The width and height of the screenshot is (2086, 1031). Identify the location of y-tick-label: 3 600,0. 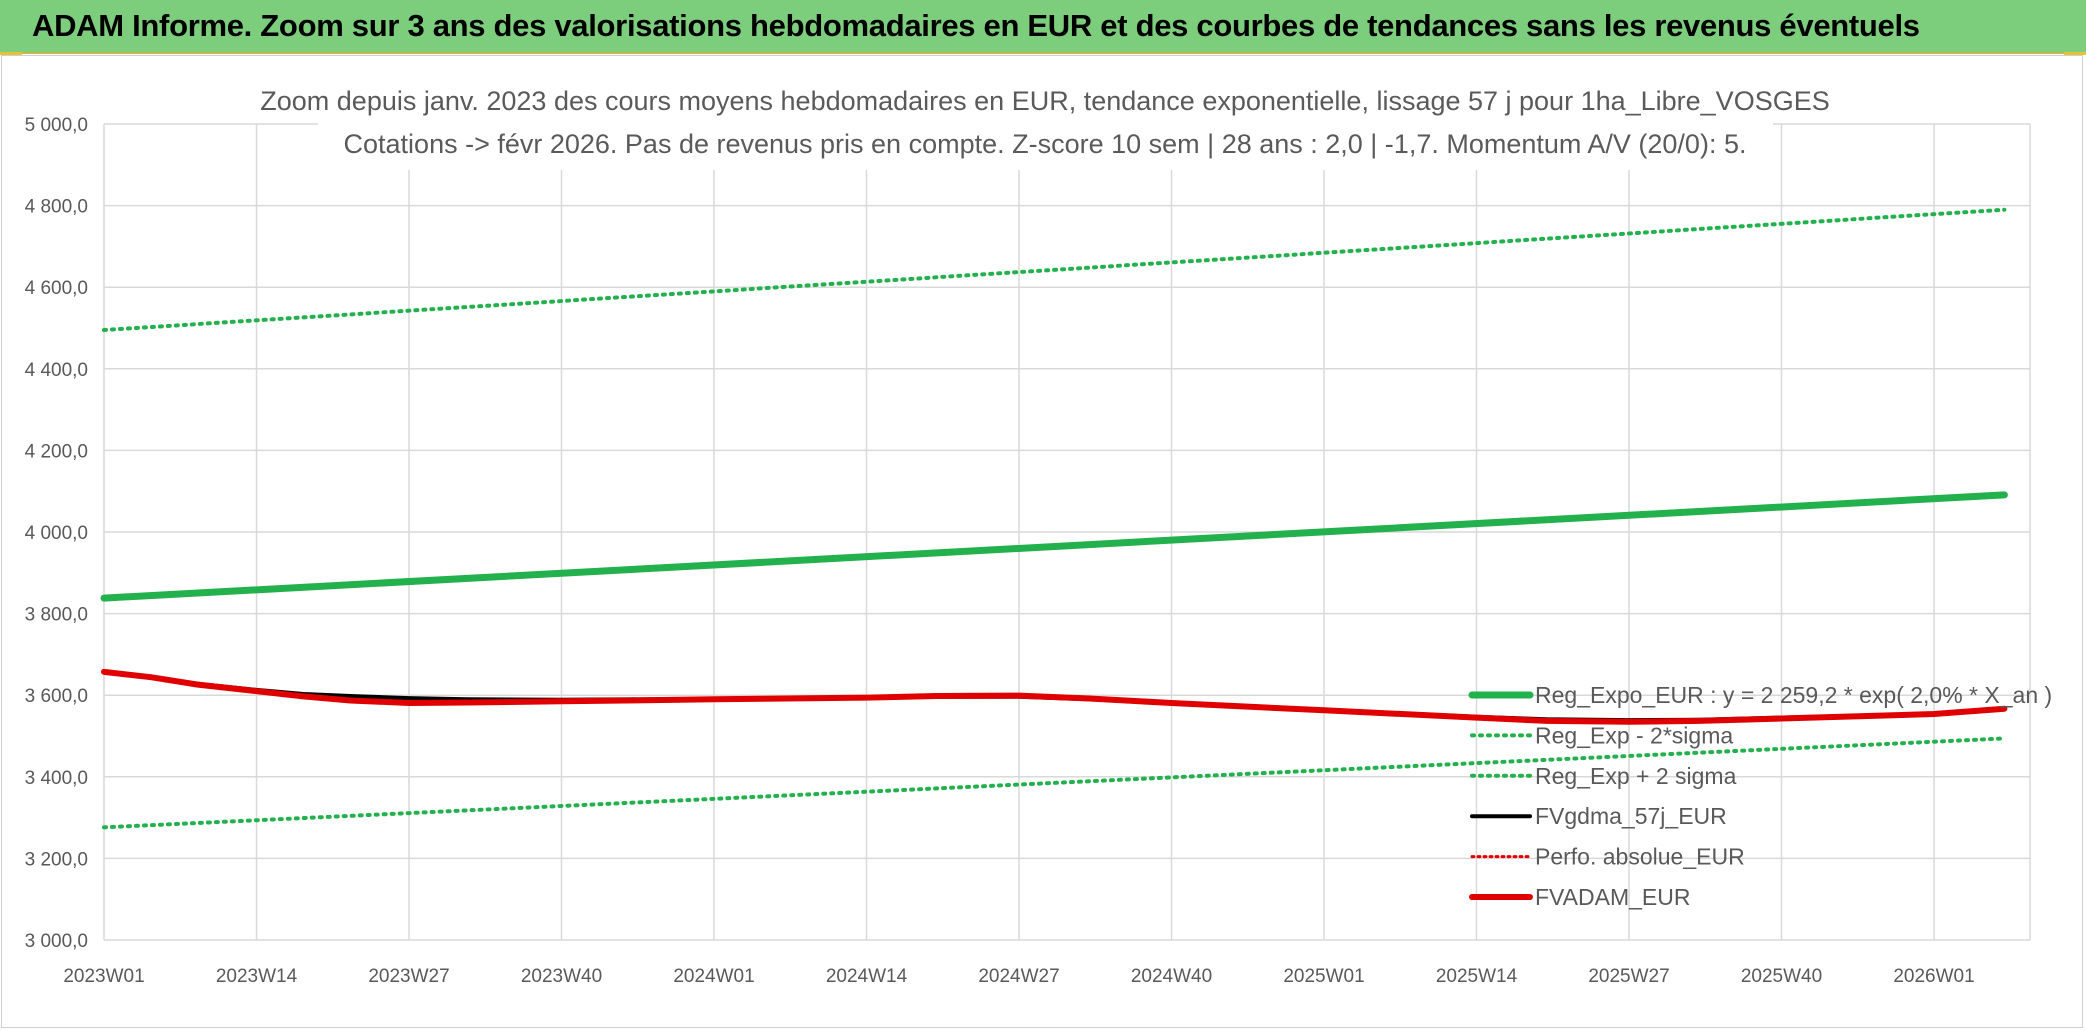
(56, 696).